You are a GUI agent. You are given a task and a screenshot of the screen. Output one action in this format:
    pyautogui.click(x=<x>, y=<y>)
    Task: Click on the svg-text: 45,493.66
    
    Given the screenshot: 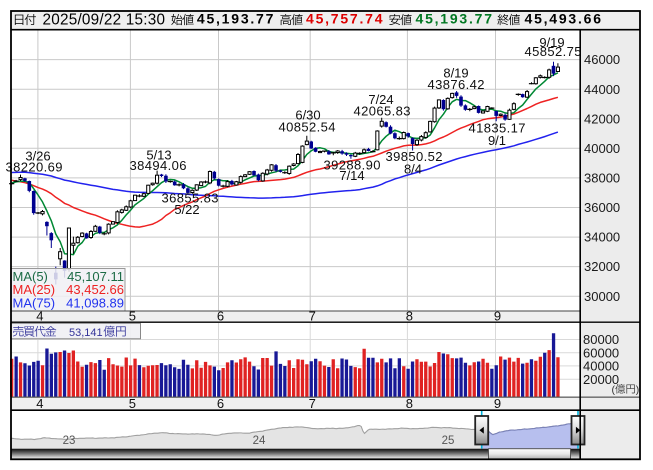 What is the action you would take?
    pyautogui.click(x=563, y=18)
    